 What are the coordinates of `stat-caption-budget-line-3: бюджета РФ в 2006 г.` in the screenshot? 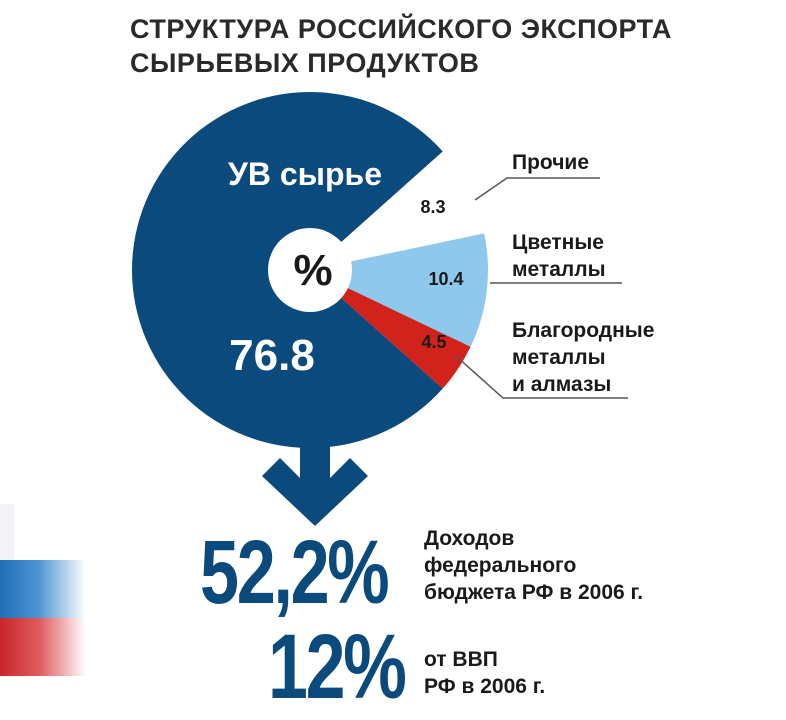 It's located at (534, 592).